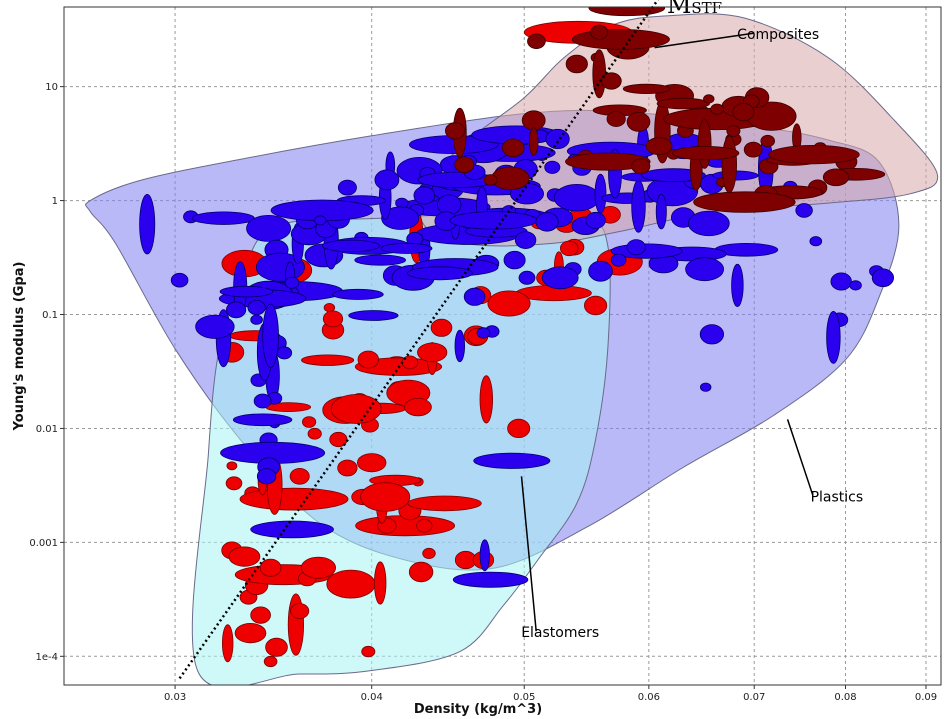 The height and width of the screenshot is (719, 946). Describe the element at coordinates (649, 697) in the screenshot. I see `x-tick-label: 0.06` at that location.